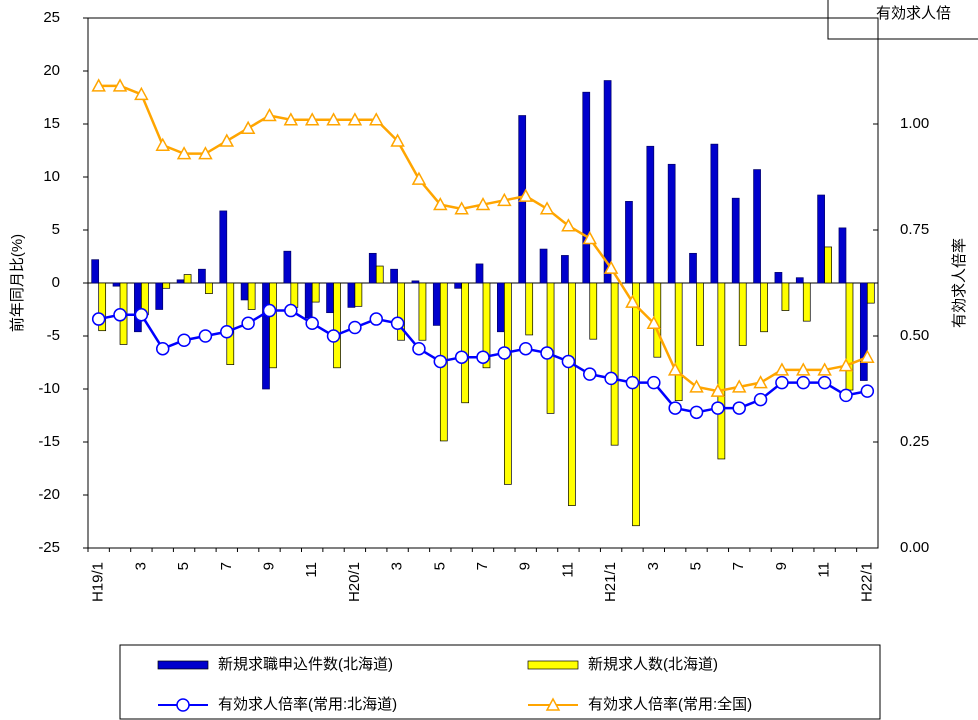 The width and height of the screenshot is (978, 720). Describe the element at coordinates (307, 704) in the screenshot. I see `legend-label: 有効求人倍率(常用:北海道)` at that location.